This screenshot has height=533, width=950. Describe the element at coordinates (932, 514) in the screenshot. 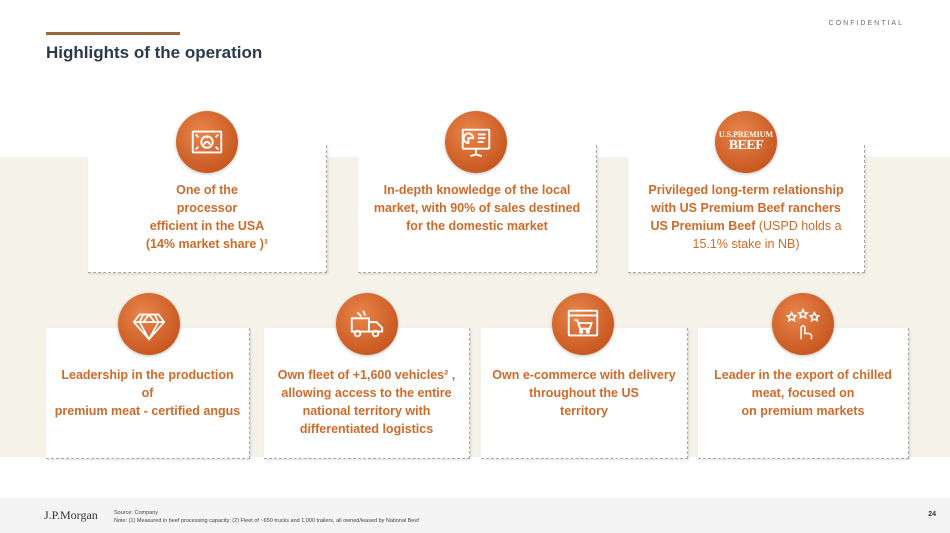

I see `page-number: 24` at that location.